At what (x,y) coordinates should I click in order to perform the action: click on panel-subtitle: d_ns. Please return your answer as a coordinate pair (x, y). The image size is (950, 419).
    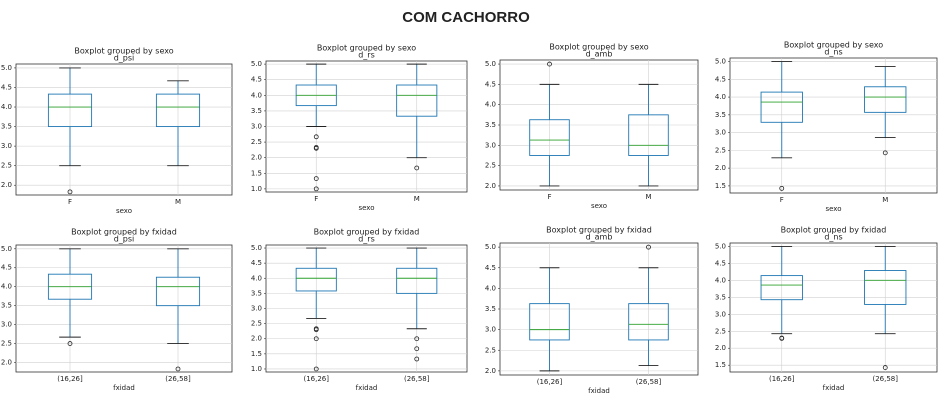
    Looking at the image, I should click on (833, 52).